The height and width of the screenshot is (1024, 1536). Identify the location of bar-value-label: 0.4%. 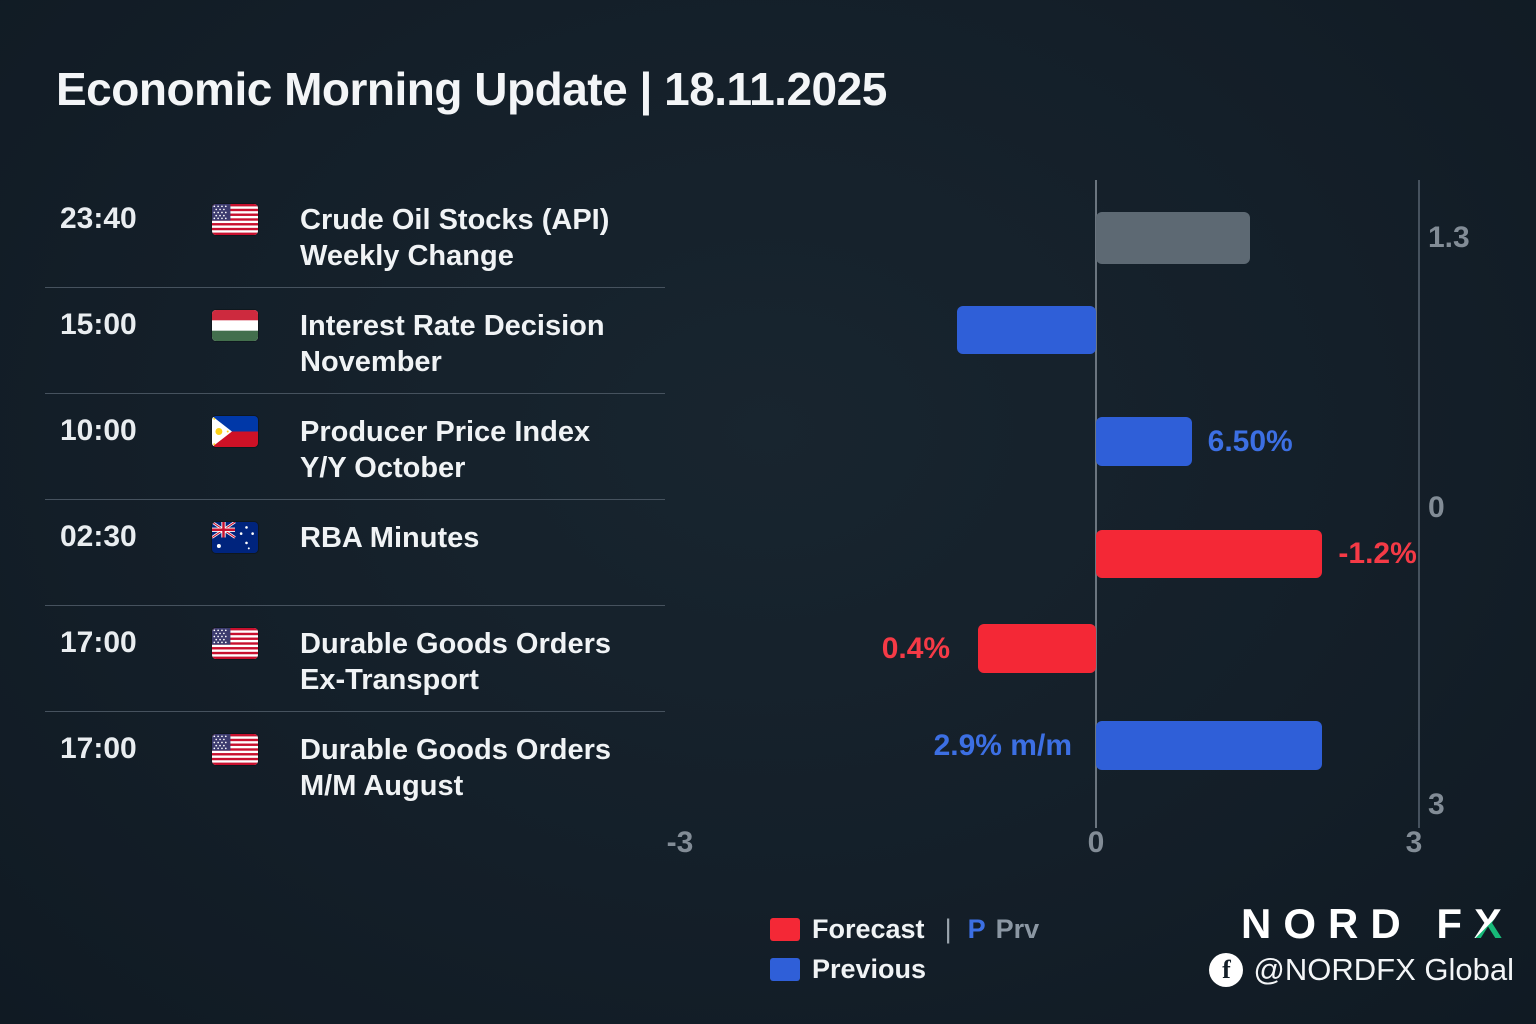
(916, 648).